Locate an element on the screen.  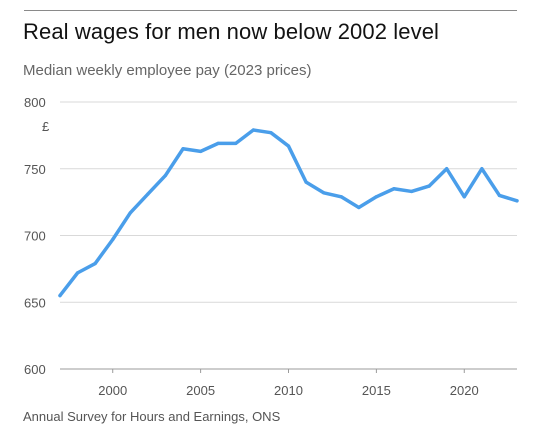
top-rule is located at coordinates (270, 10).